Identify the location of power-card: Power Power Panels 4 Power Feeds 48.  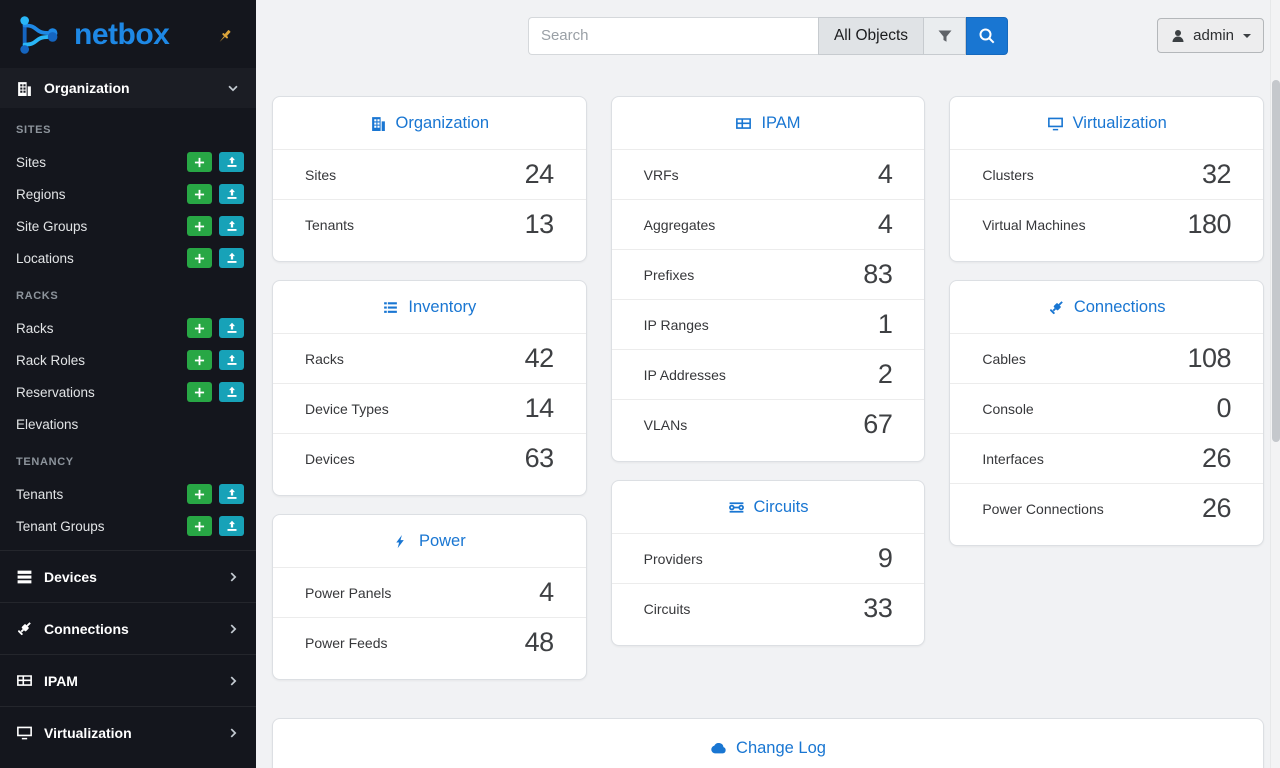
(429, 597).